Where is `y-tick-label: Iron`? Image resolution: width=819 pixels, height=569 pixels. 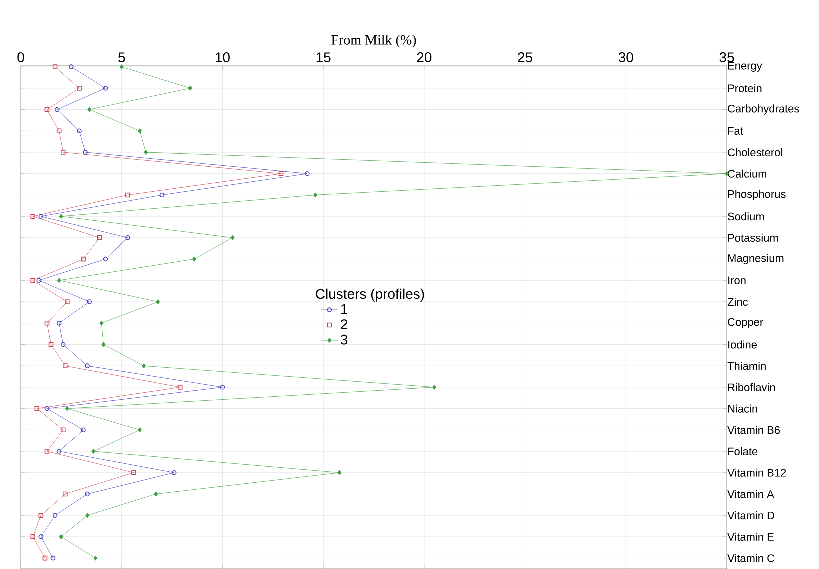
y-tick-label: Iron is located at coordinates (737, 280).